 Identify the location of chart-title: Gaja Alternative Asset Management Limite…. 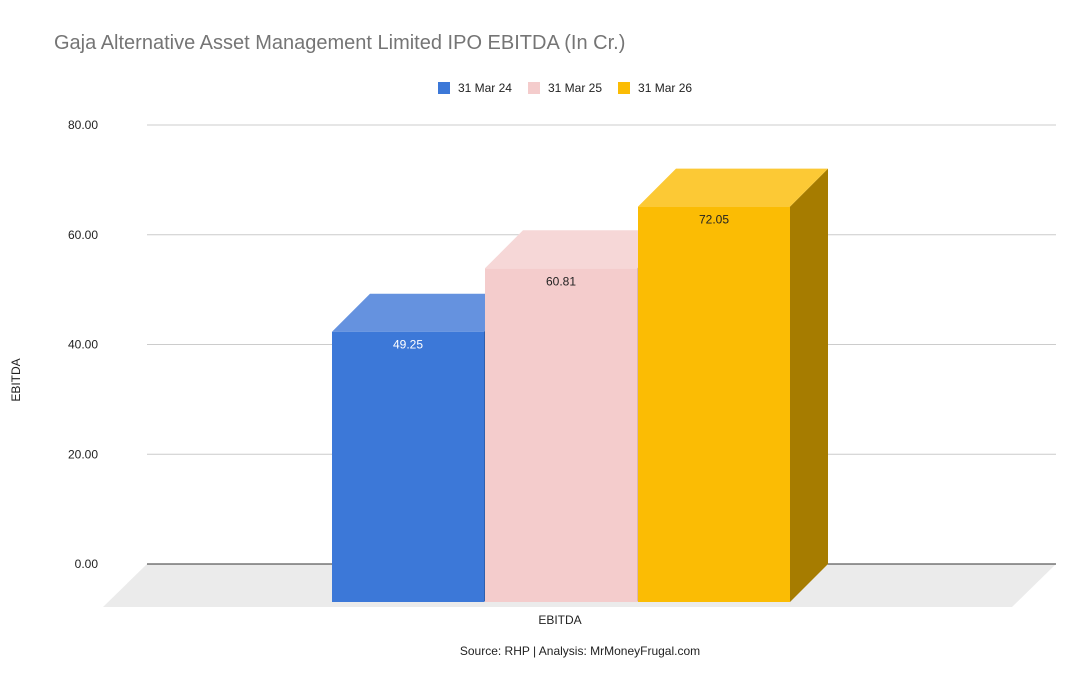
(340, 43).